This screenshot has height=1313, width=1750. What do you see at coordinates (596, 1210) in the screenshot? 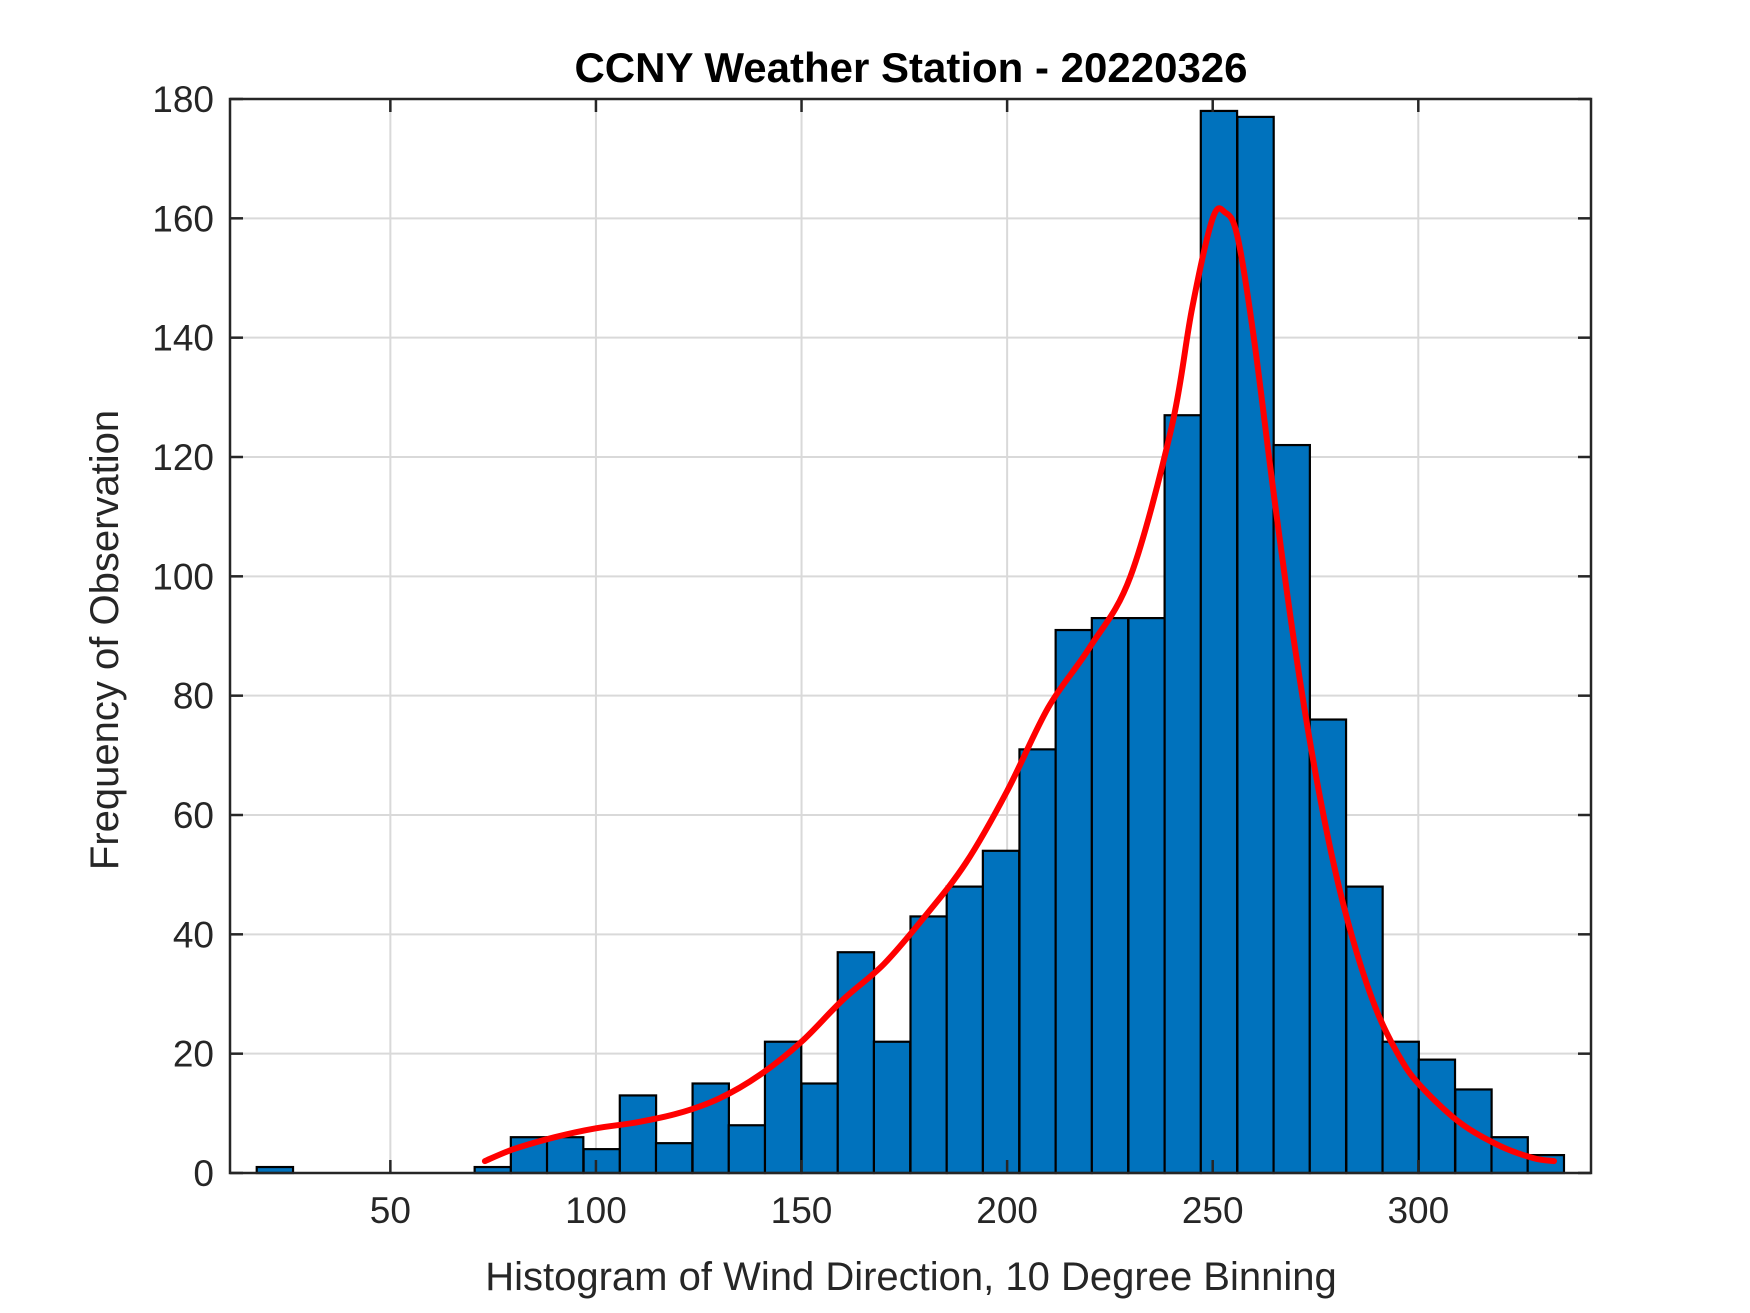
I see `x-tick-label-100: 100` at bounding box center [596, 1210].